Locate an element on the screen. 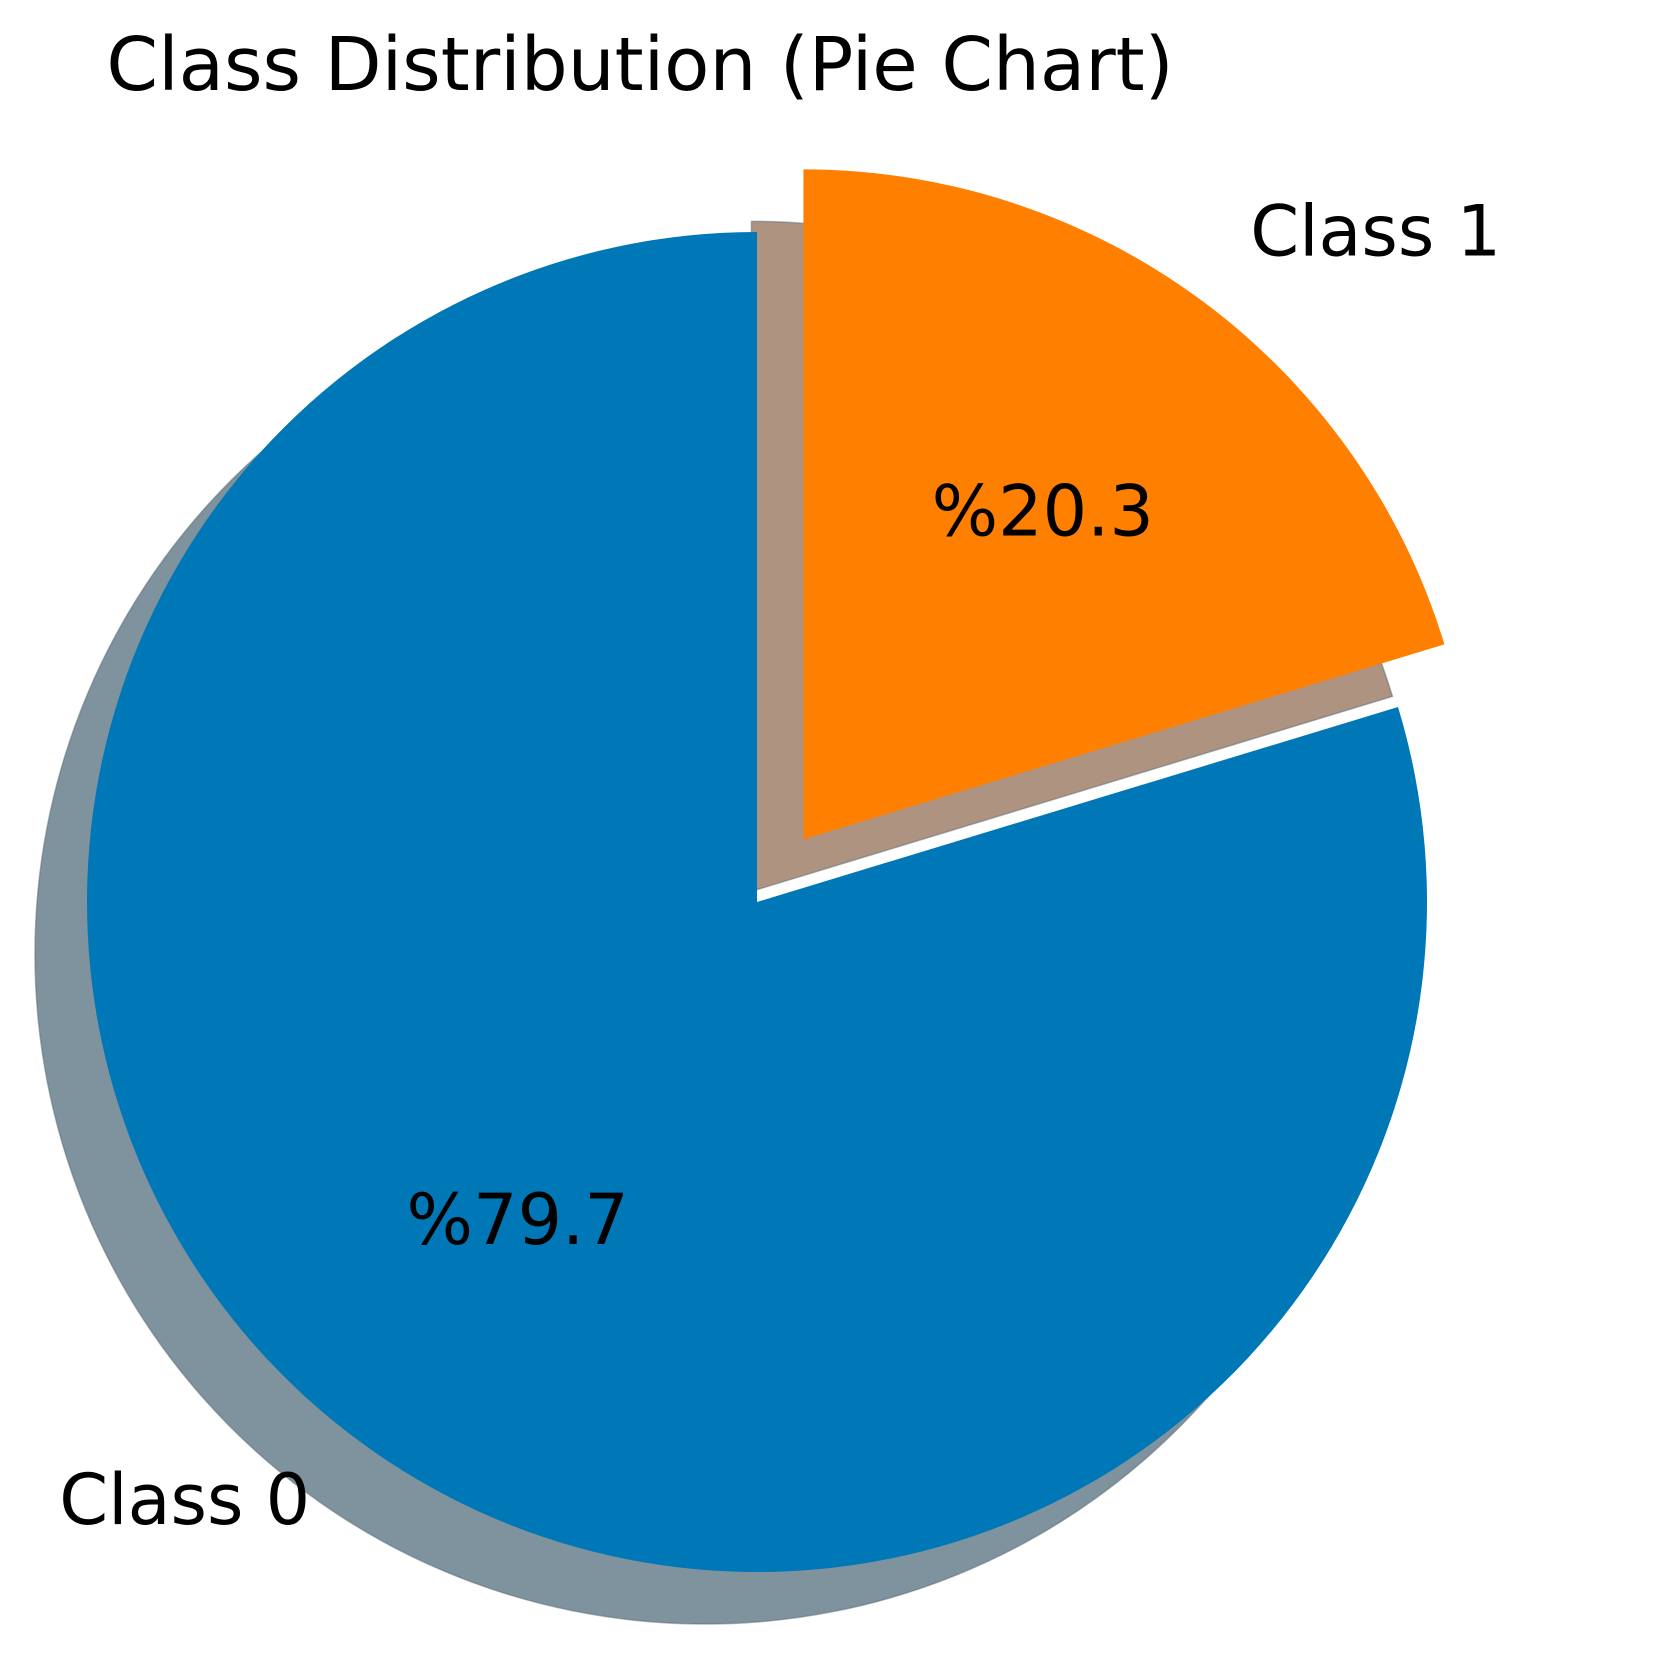  pie-label-class-0: Class 0 is located at coordinates (184, 1500).